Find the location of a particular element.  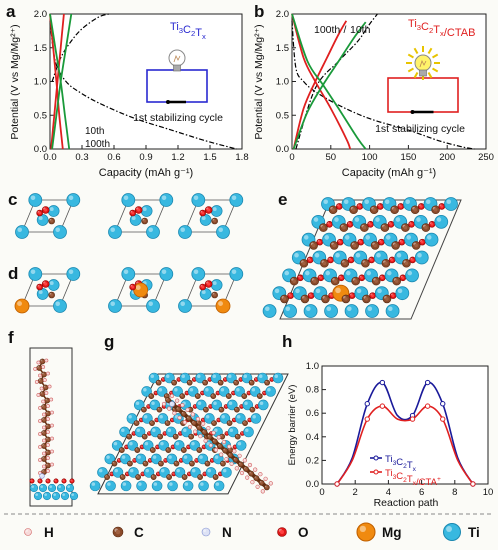

annotation-sep: / is located at coordinates (345, 30).